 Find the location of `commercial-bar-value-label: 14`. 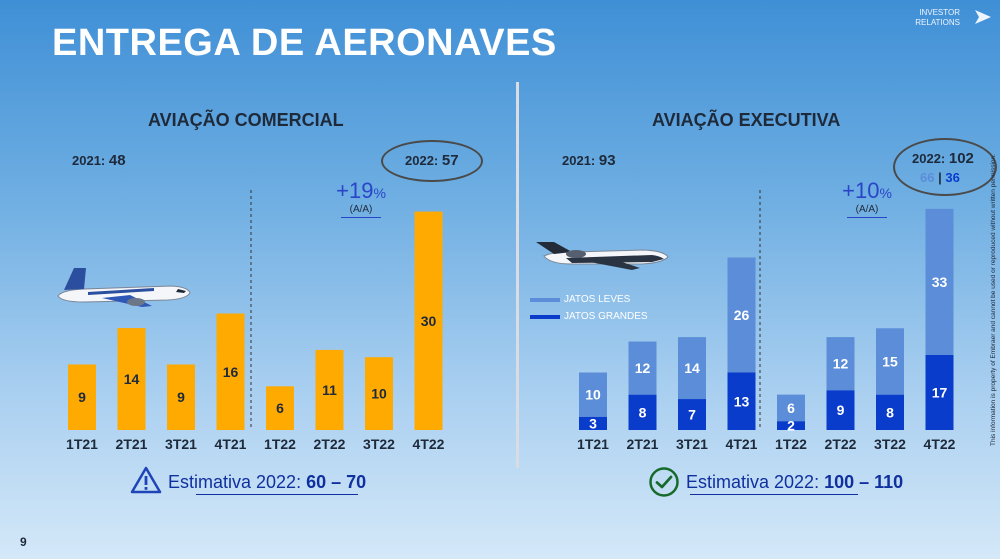

commercial-bar-value-label: 14 is located at coordinates (132, 379).